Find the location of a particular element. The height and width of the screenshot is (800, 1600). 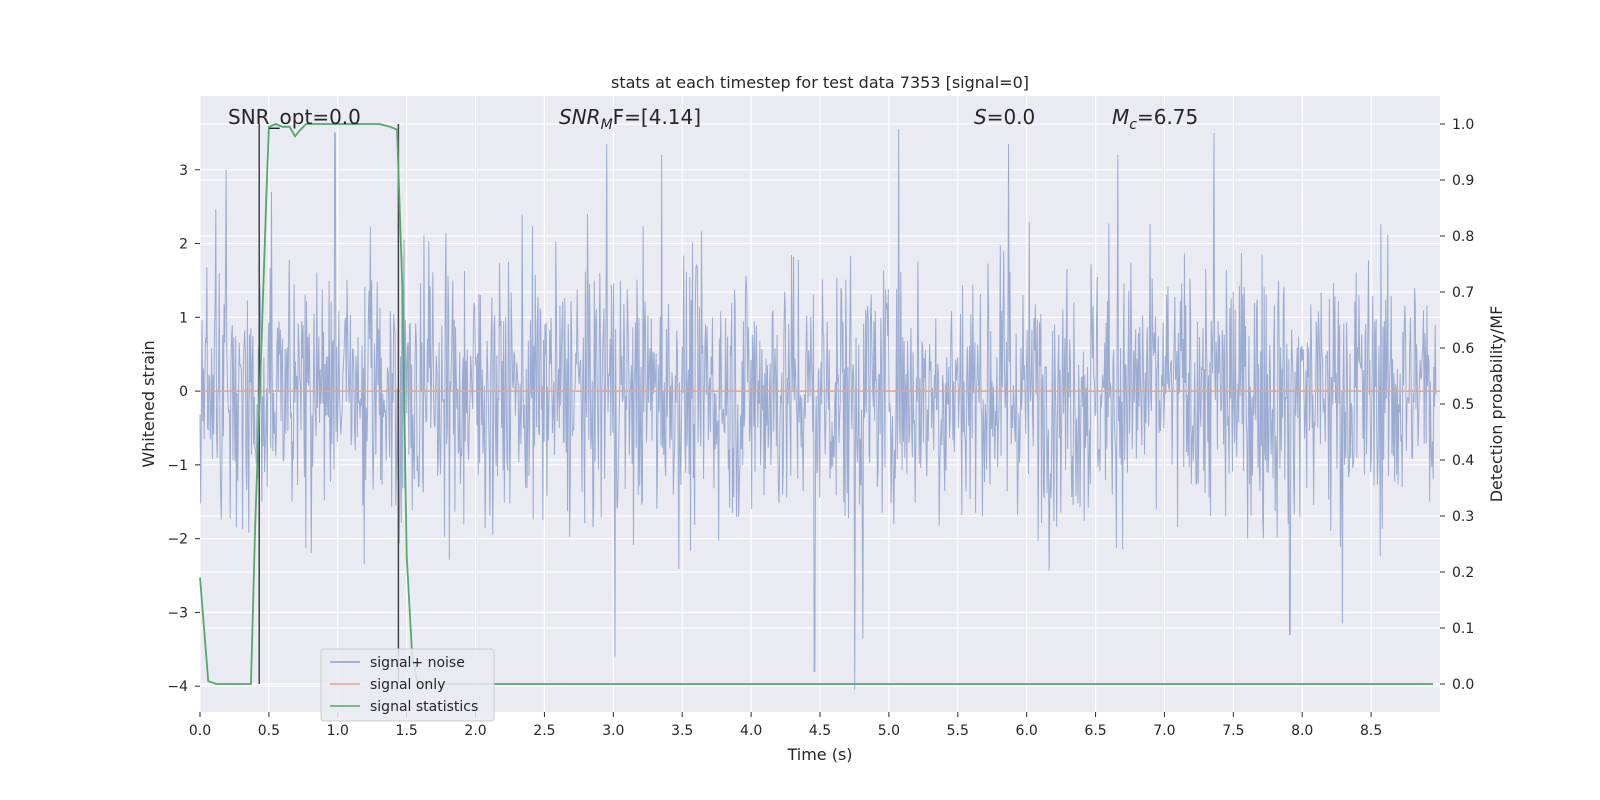

x-tick-label-17: 8.5 is located at coordinates (1371, 731).